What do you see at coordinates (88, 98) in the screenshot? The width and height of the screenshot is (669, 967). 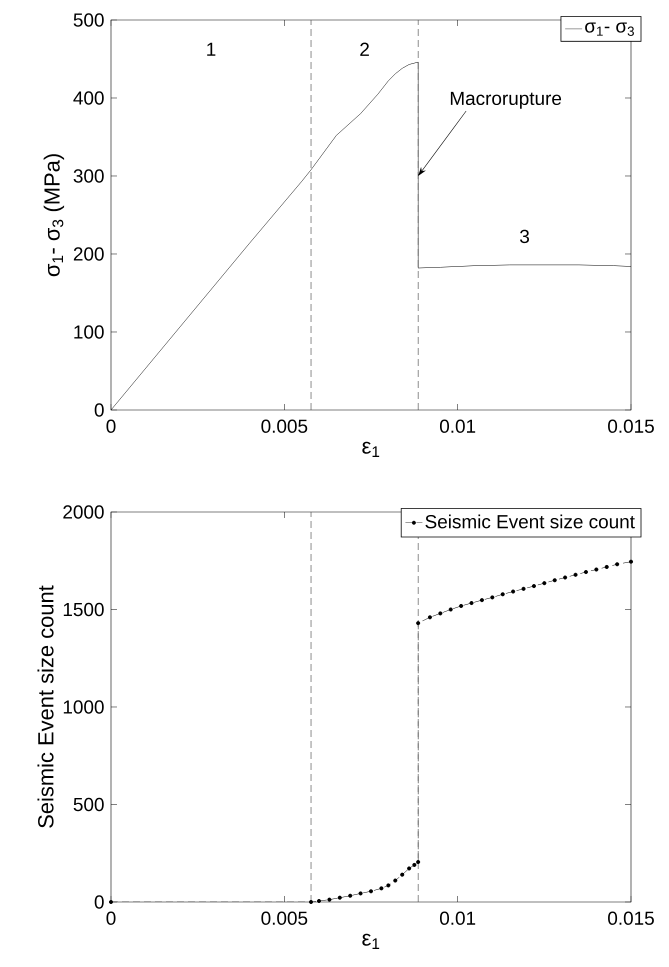 I see `y-tick-label: 400` at bounding box center [88, 98].